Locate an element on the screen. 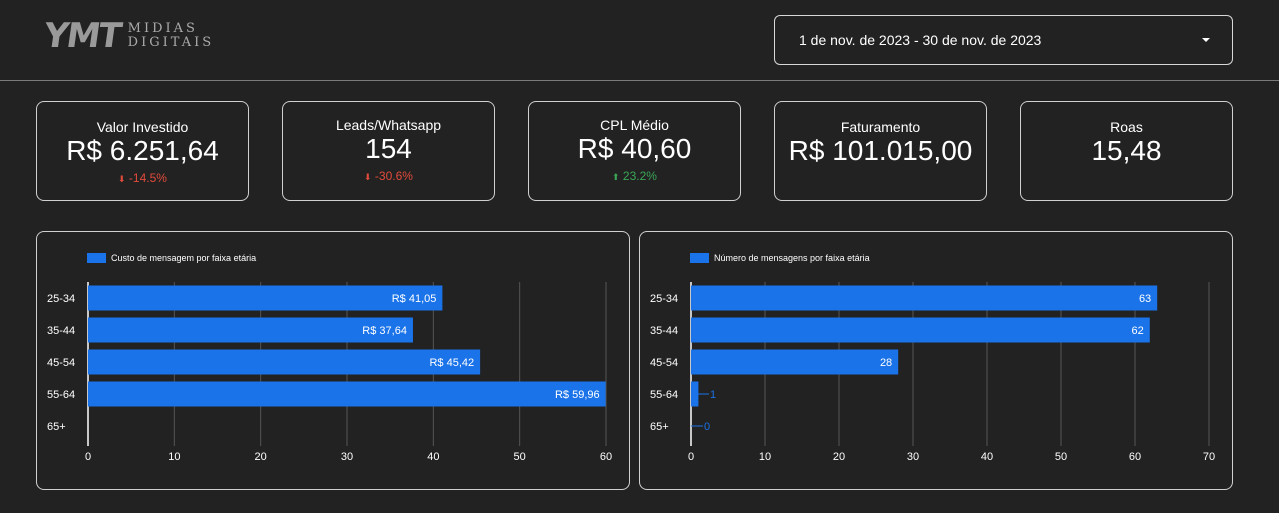 This screenshot has height=513, width=1279. brand-logo: YMT MIDIAS DIGITAIS is located at coordinates (127, 36).